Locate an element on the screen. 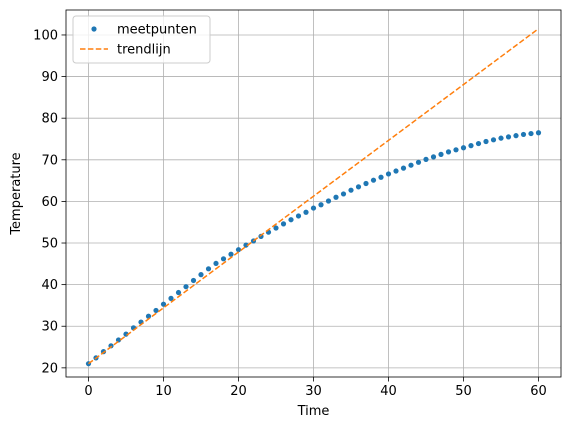 The height and width of the screenshot is (432, 571). y-tick-label-2: 40 is located at coordinates (49, 285).